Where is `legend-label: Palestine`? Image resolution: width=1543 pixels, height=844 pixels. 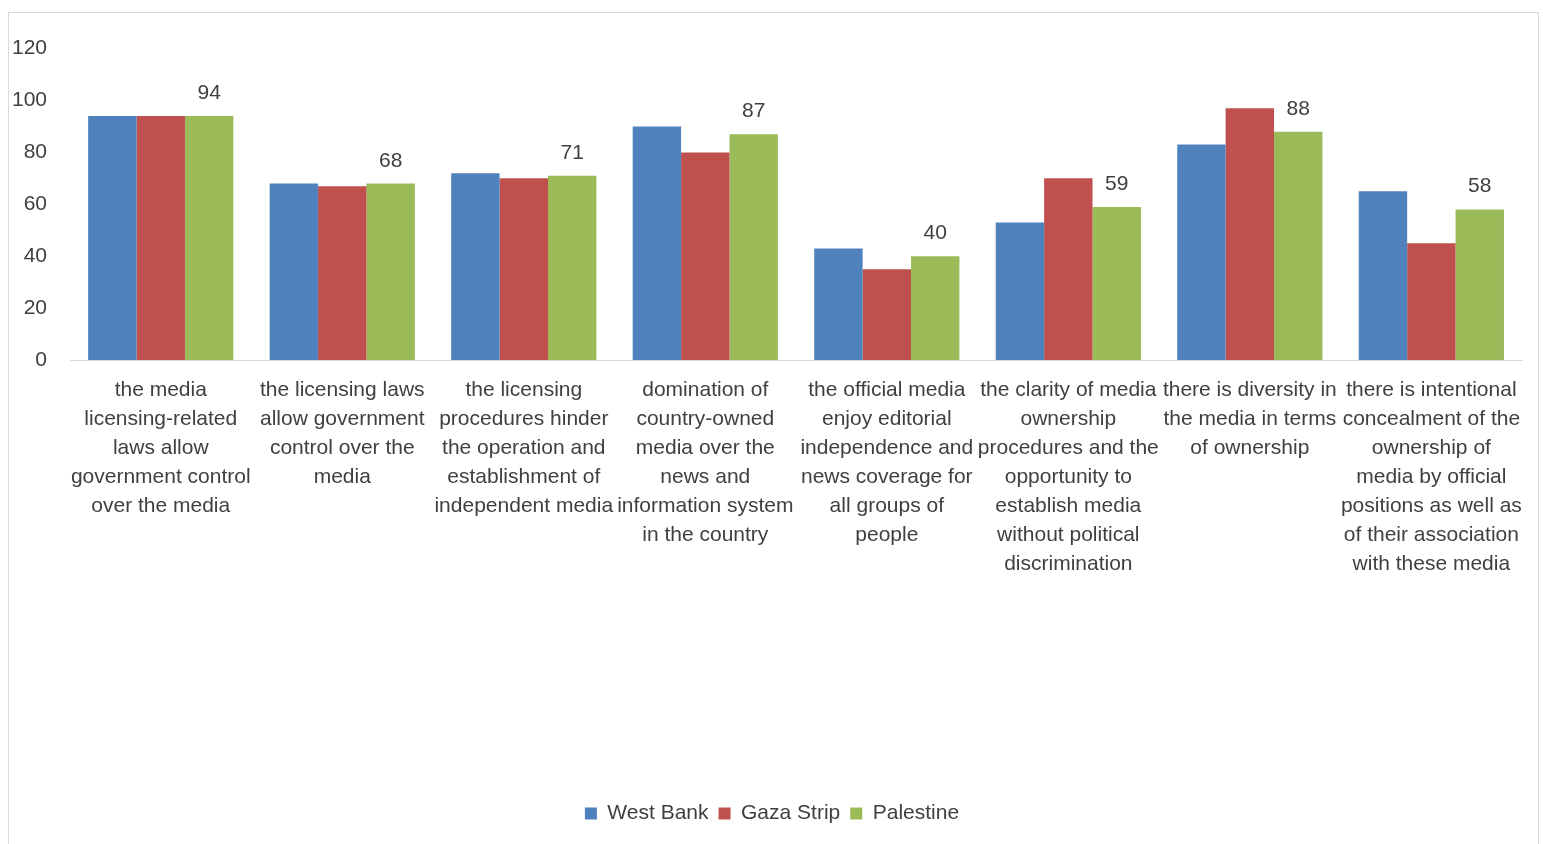
legend-label: Palestine is located at coordinates (916, 812).